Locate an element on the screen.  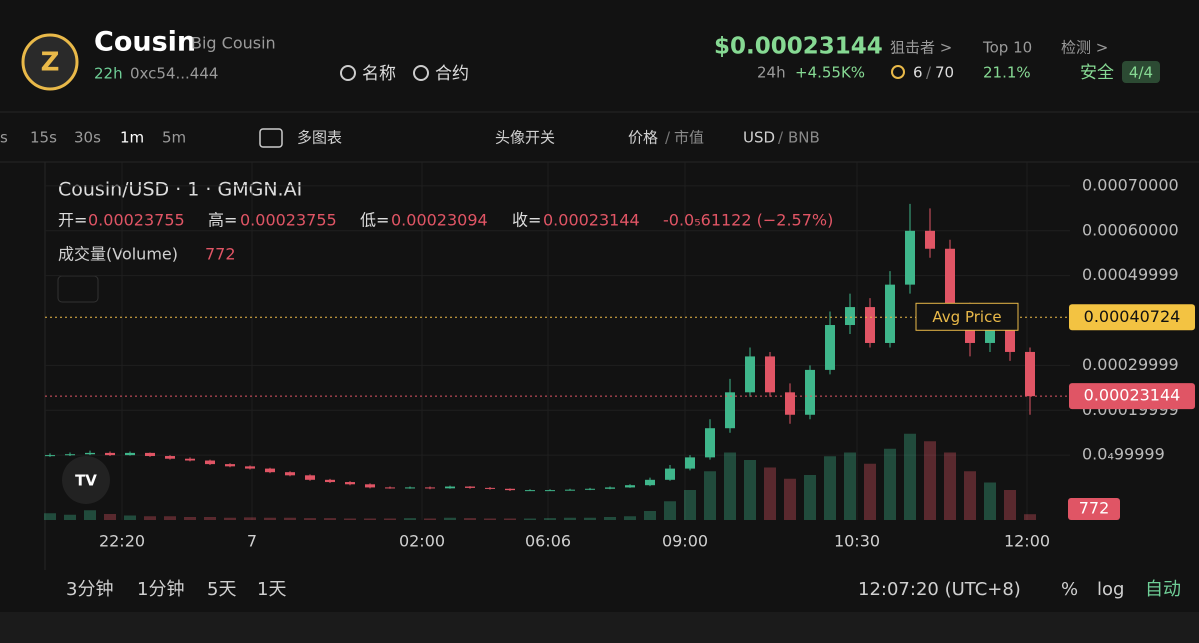
currency: USD is located at coordinates (759, 138).